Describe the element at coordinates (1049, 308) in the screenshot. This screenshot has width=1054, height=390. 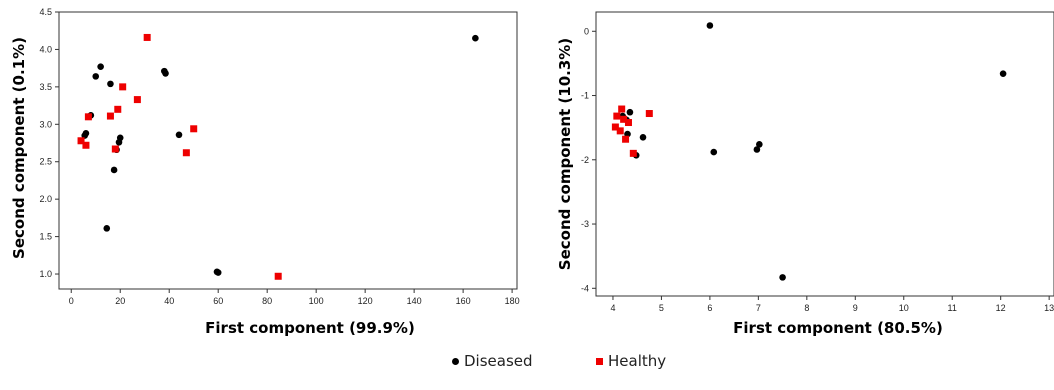
I see `x-tick-label: 13` at that location.